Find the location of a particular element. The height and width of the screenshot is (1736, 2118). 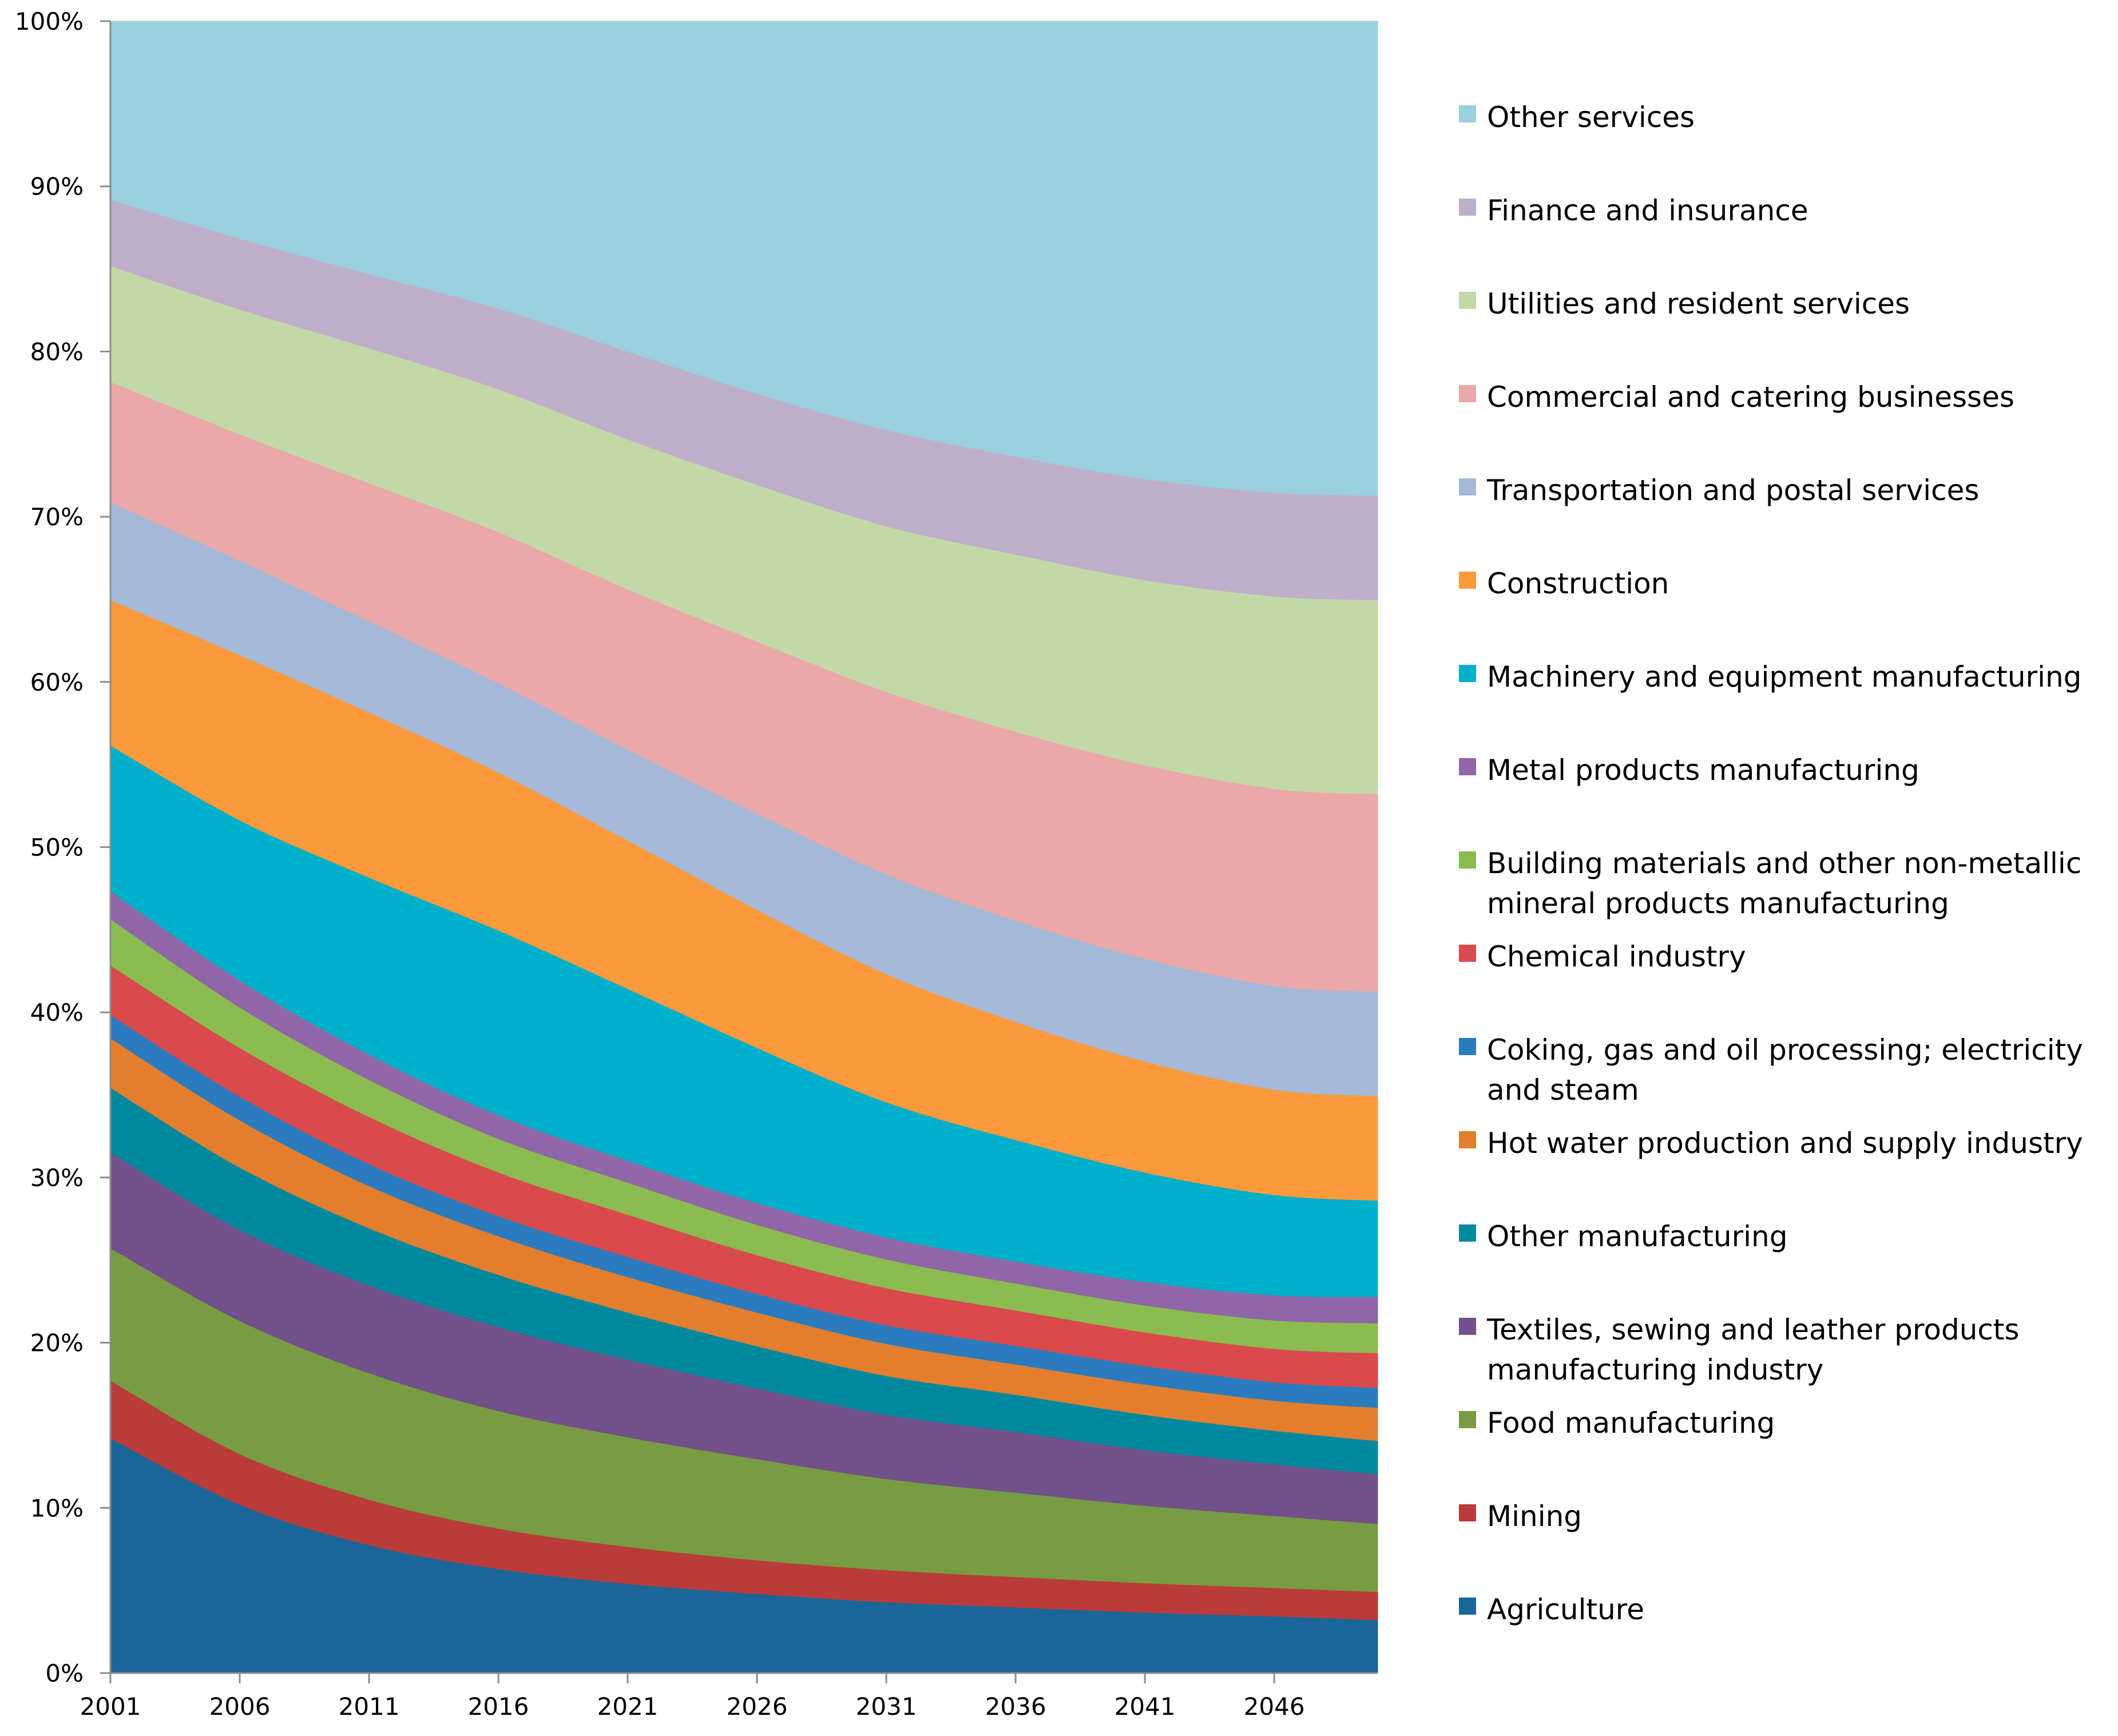

x-tick-label: 2011 is located at coordinates (370, 1707).